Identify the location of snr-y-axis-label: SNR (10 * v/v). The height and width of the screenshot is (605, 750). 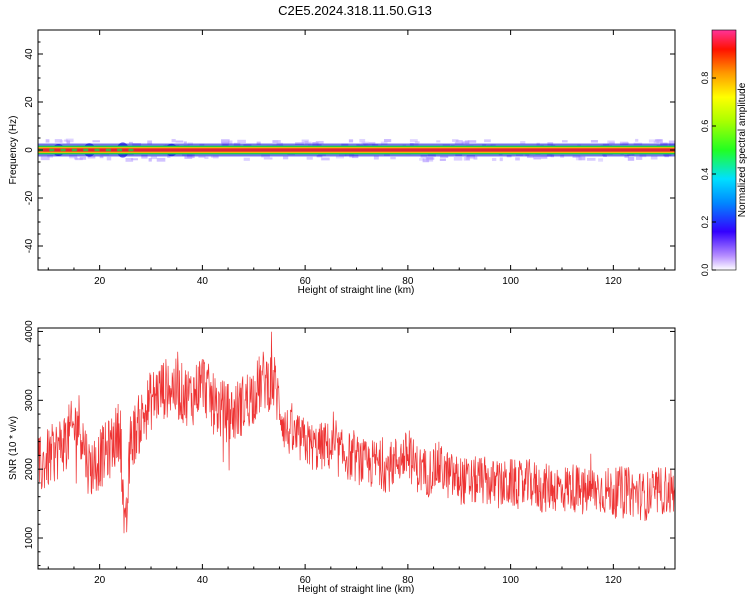
(13, 448).